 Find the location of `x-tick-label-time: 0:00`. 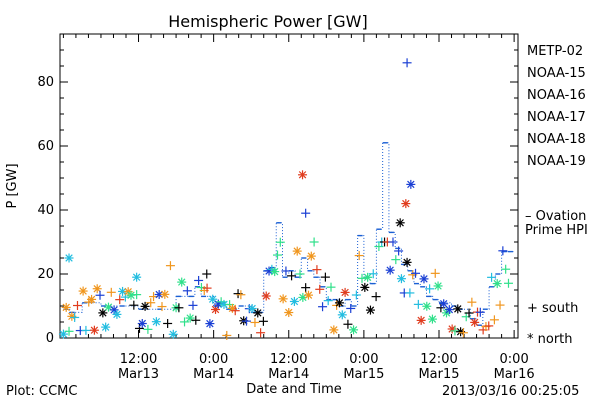

x-tick-label-time: 0:00 is located at coordinates (363, 359).